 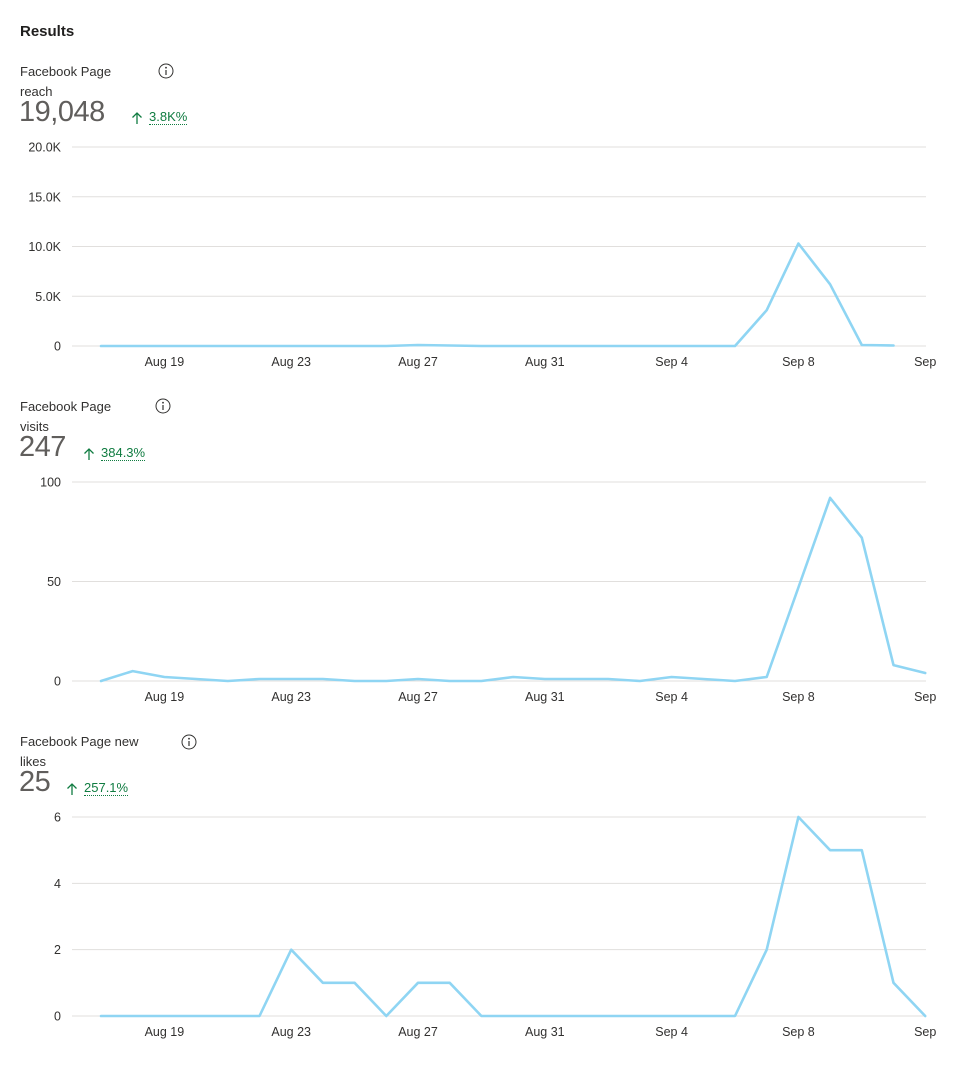 What do you see at coordinates (168, 117) in the screenshot?
I see `trend-percent: 3.8K%` at bounding box center [168, 117].